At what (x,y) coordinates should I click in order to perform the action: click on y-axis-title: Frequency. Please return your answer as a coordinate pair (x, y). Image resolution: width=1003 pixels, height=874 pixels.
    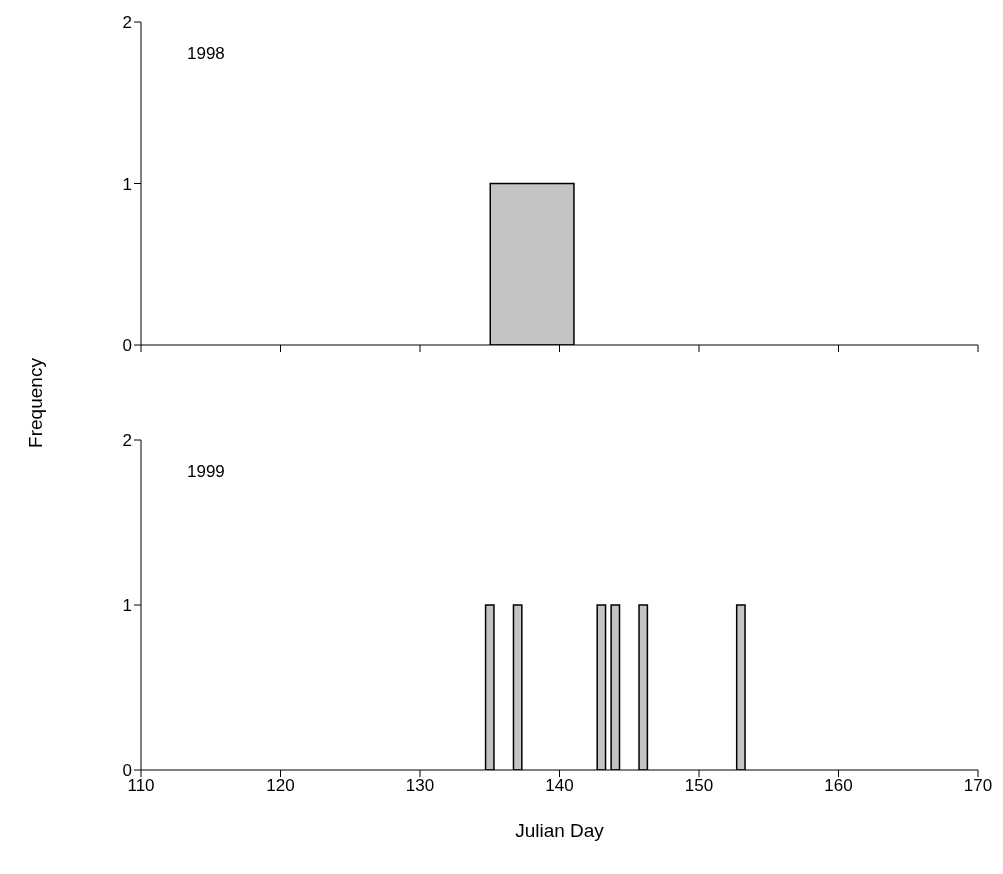
    Looking at the image, I should click on (36, 403).